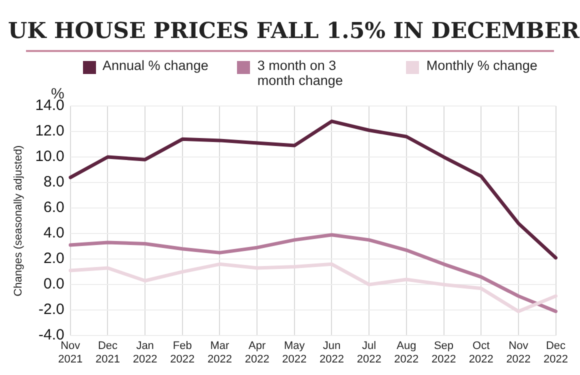 This screenshot has height=375, width=580. What do you see at coordinates (369, 353) in the screenshot?
I see `x-tick-label: Jul 2022` at bounding box center [369, 353].